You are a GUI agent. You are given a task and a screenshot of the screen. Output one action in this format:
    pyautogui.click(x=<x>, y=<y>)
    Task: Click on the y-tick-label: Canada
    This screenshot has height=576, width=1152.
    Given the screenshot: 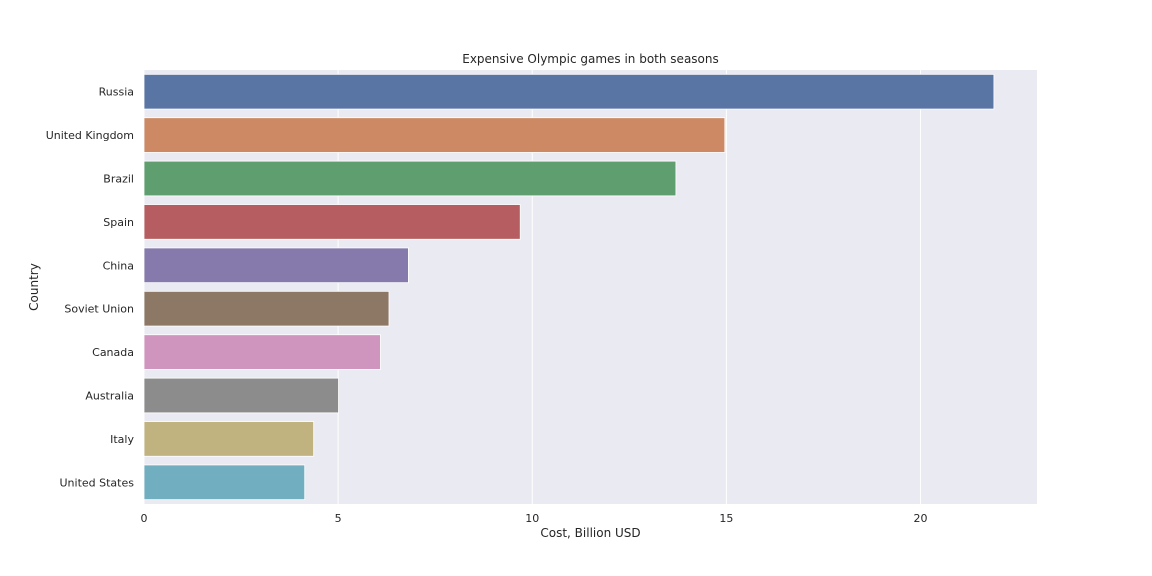 What is the action you would take?
    pyautogui.click(x=113, y=352)
    